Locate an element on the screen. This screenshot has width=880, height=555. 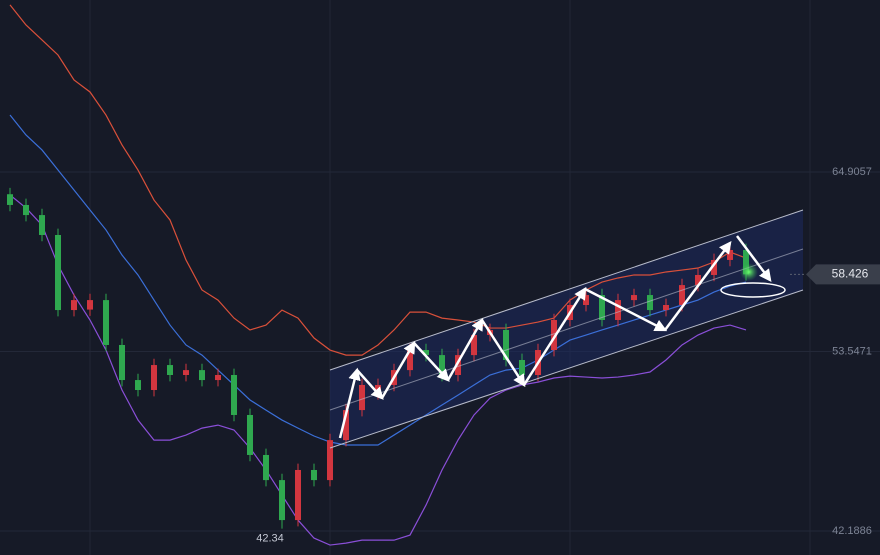
y-tick-label: 64.9057 is located at coordinates (852, 172).